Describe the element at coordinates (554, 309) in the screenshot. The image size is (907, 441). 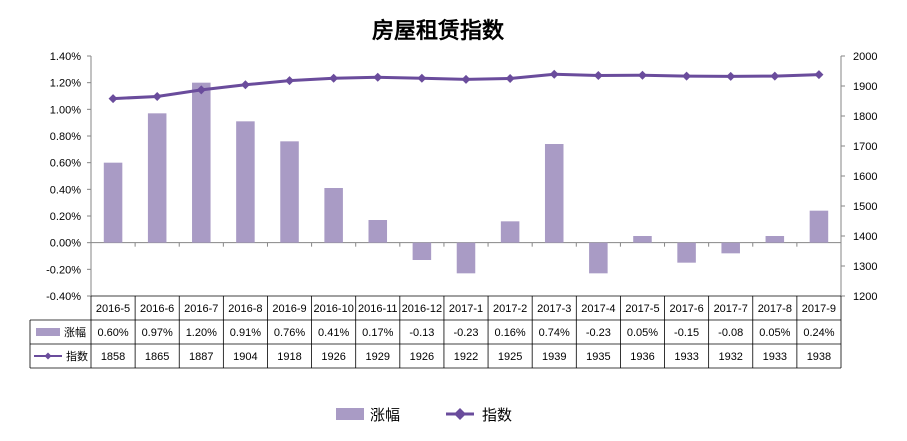
I see `x-tick-label: 2017-3` at that location.